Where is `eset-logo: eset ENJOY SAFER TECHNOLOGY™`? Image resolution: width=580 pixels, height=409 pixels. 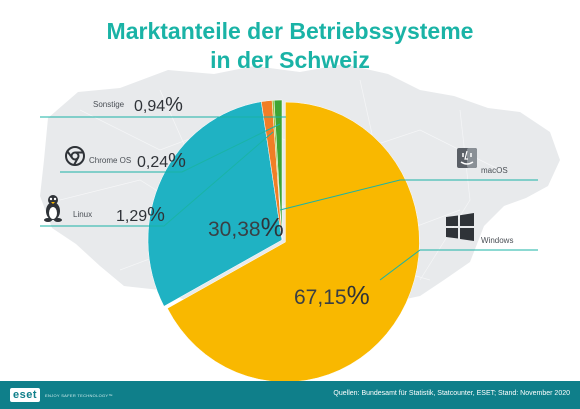 eset-logo: eset ENJOY SAFER TECHNOLOGY™ is located at coordinates (61, 395).